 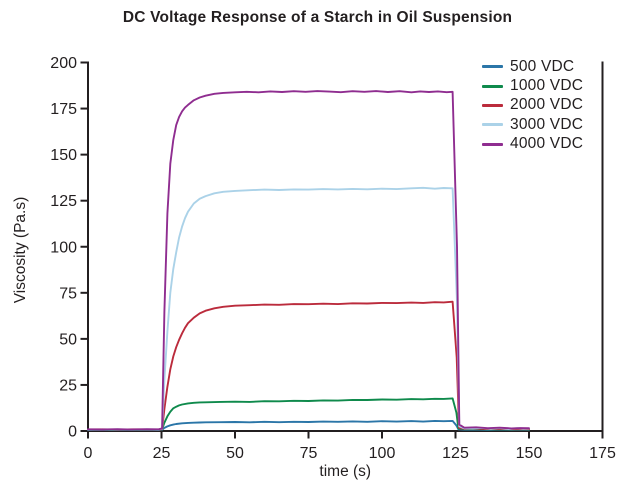 What do you see at coordinates (492, 125) in the screenshot?
I see `legend-swatch-3000vdc` at bounding box center [492, 125].